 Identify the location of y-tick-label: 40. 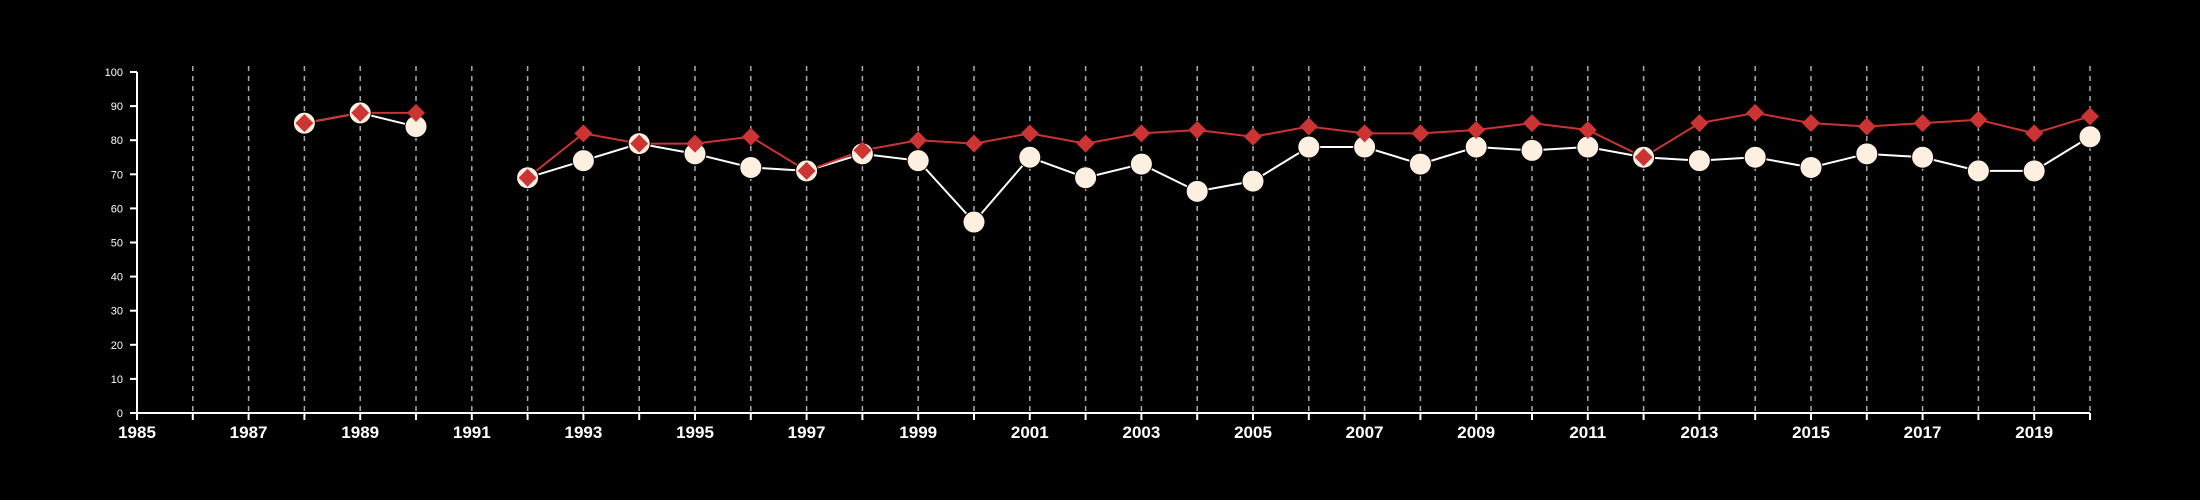
(117, 278).